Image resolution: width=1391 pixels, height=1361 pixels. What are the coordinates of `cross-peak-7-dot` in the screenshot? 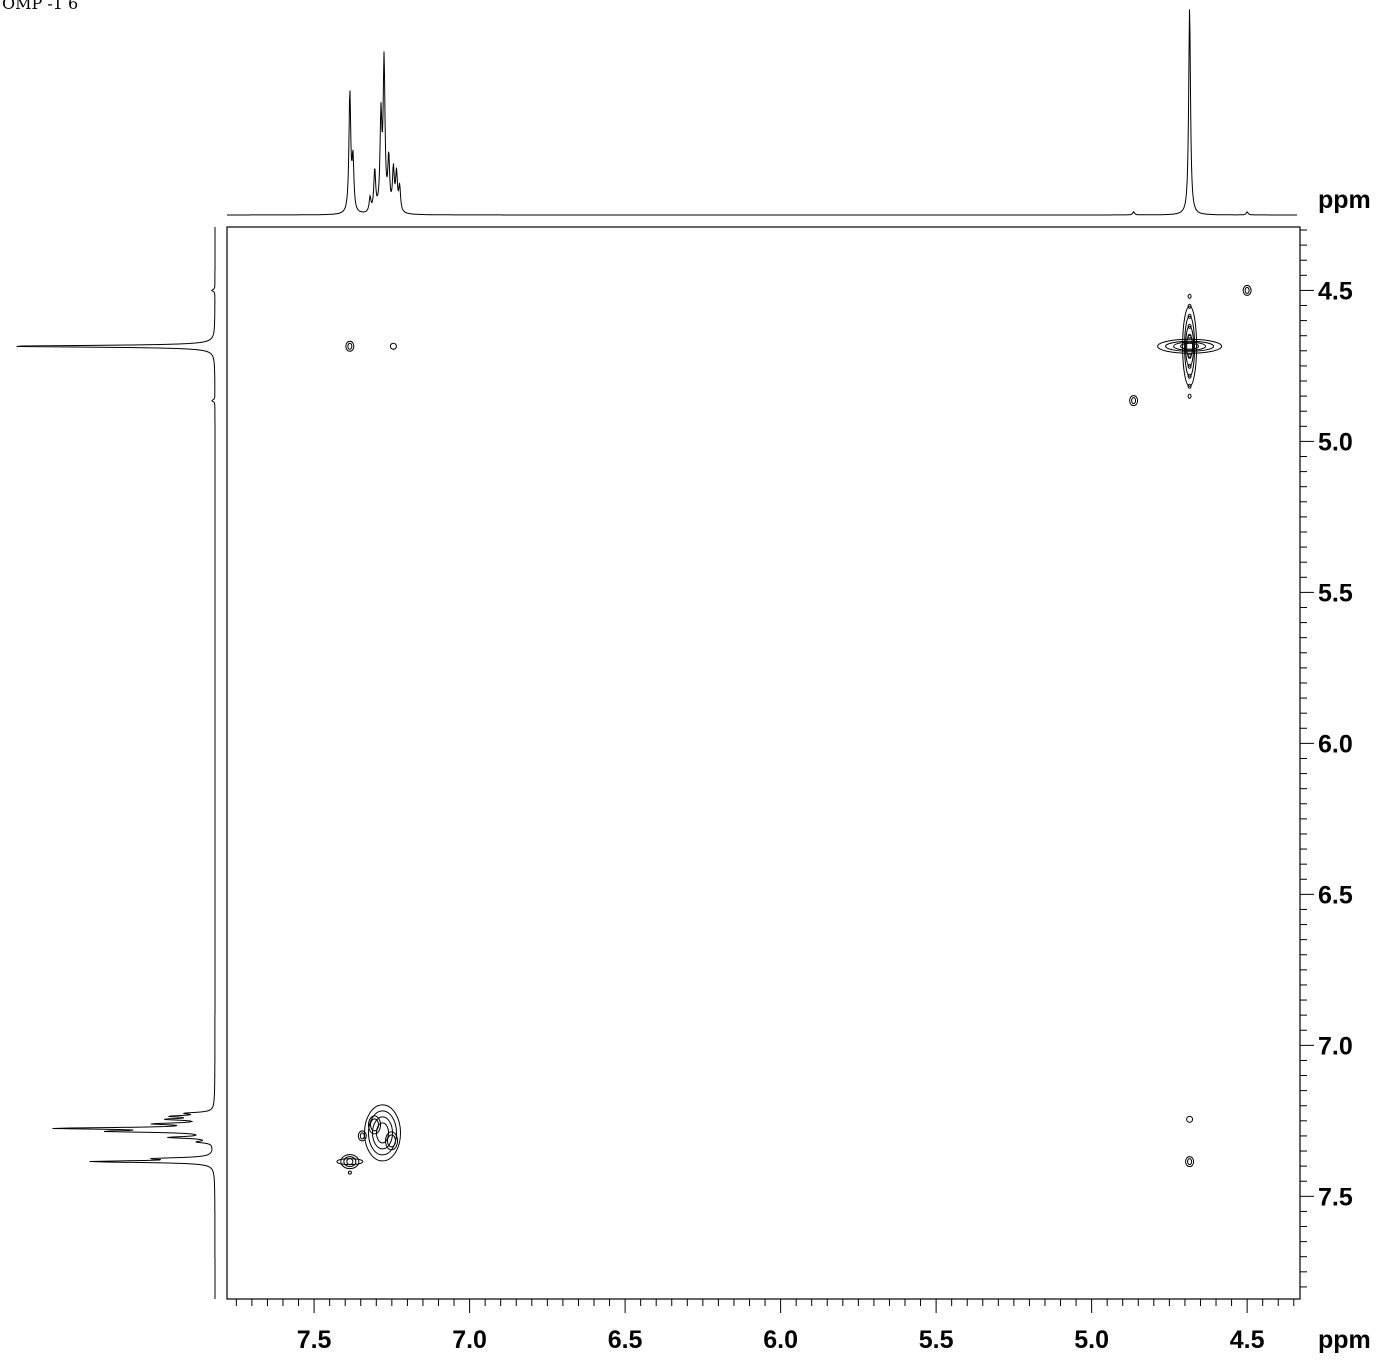 It's located at (349, 1172).